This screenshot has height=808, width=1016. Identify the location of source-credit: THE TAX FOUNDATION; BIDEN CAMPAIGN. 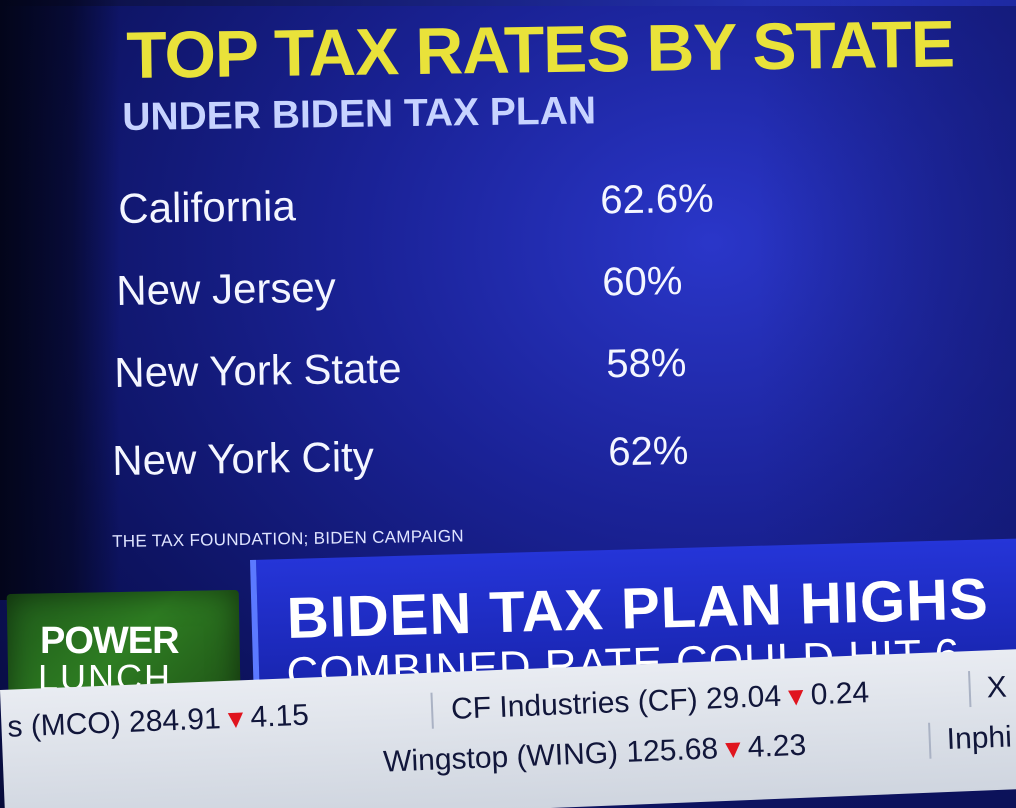
(288, 538).